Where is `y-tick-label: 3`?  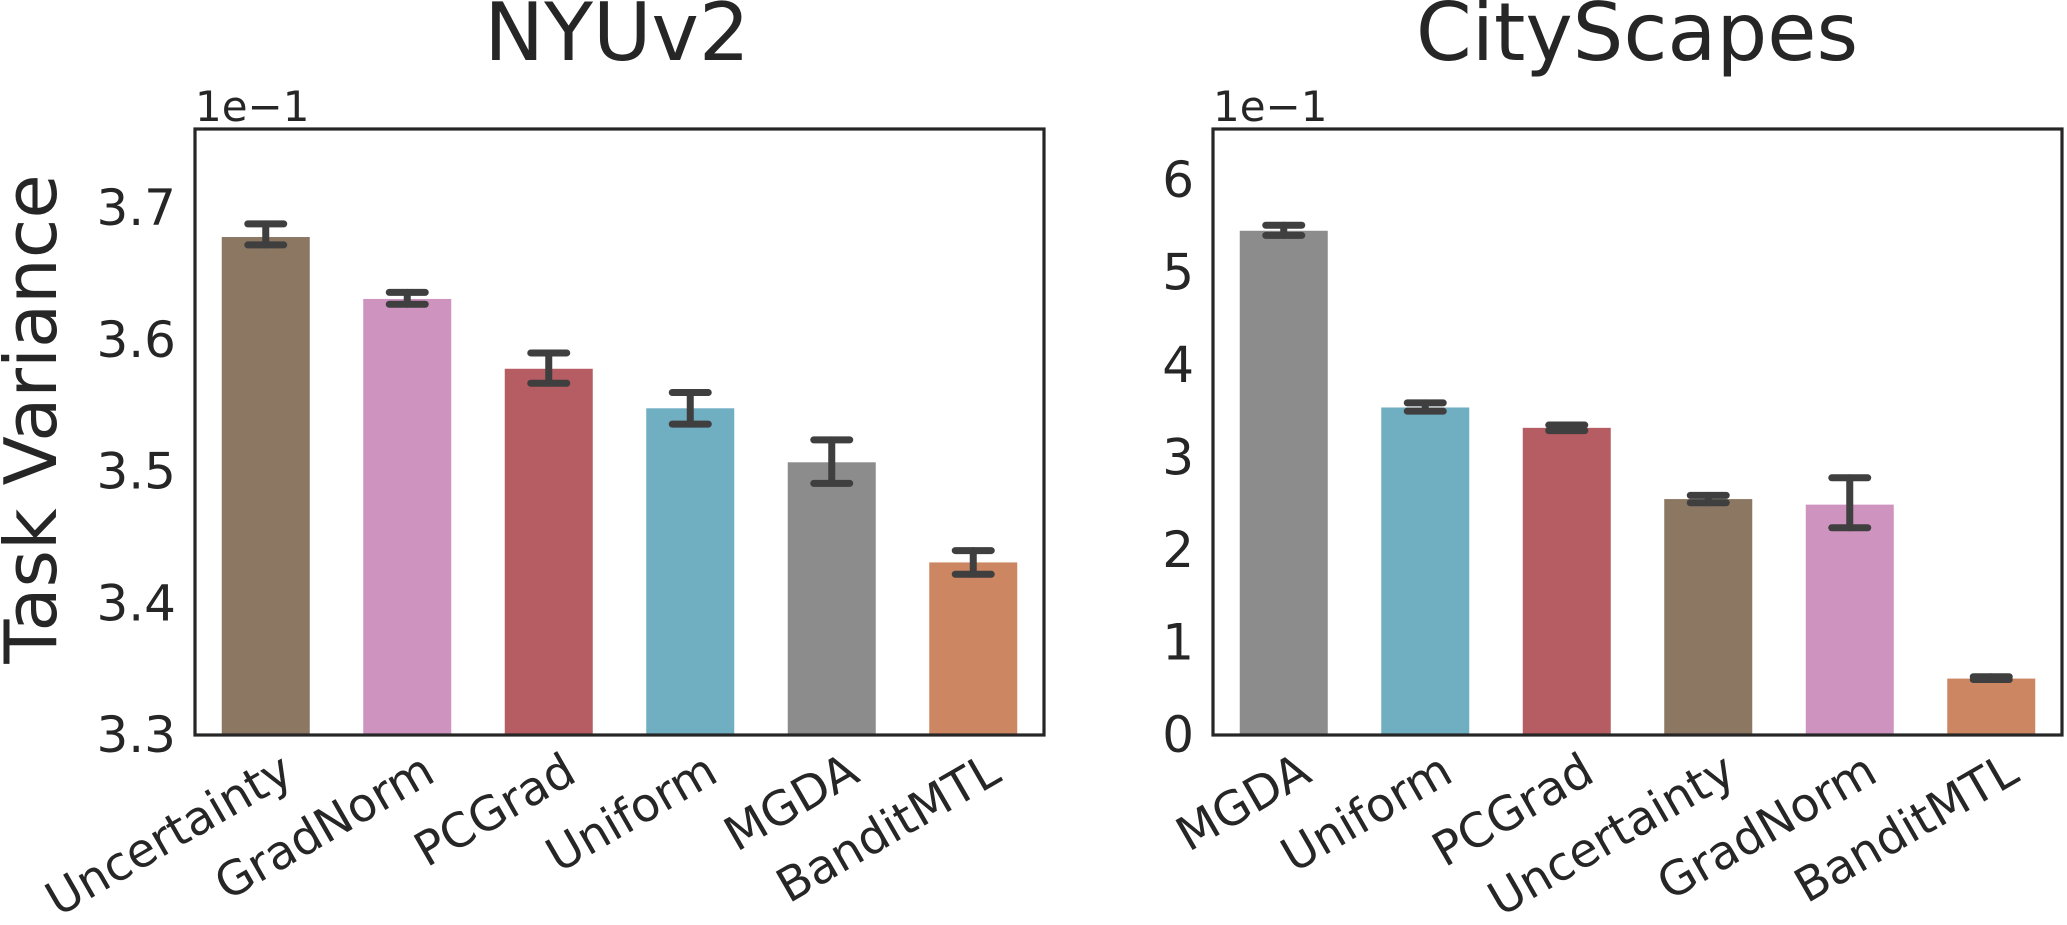
y-tick-label: 3 is located at coordinates (1178, 457).